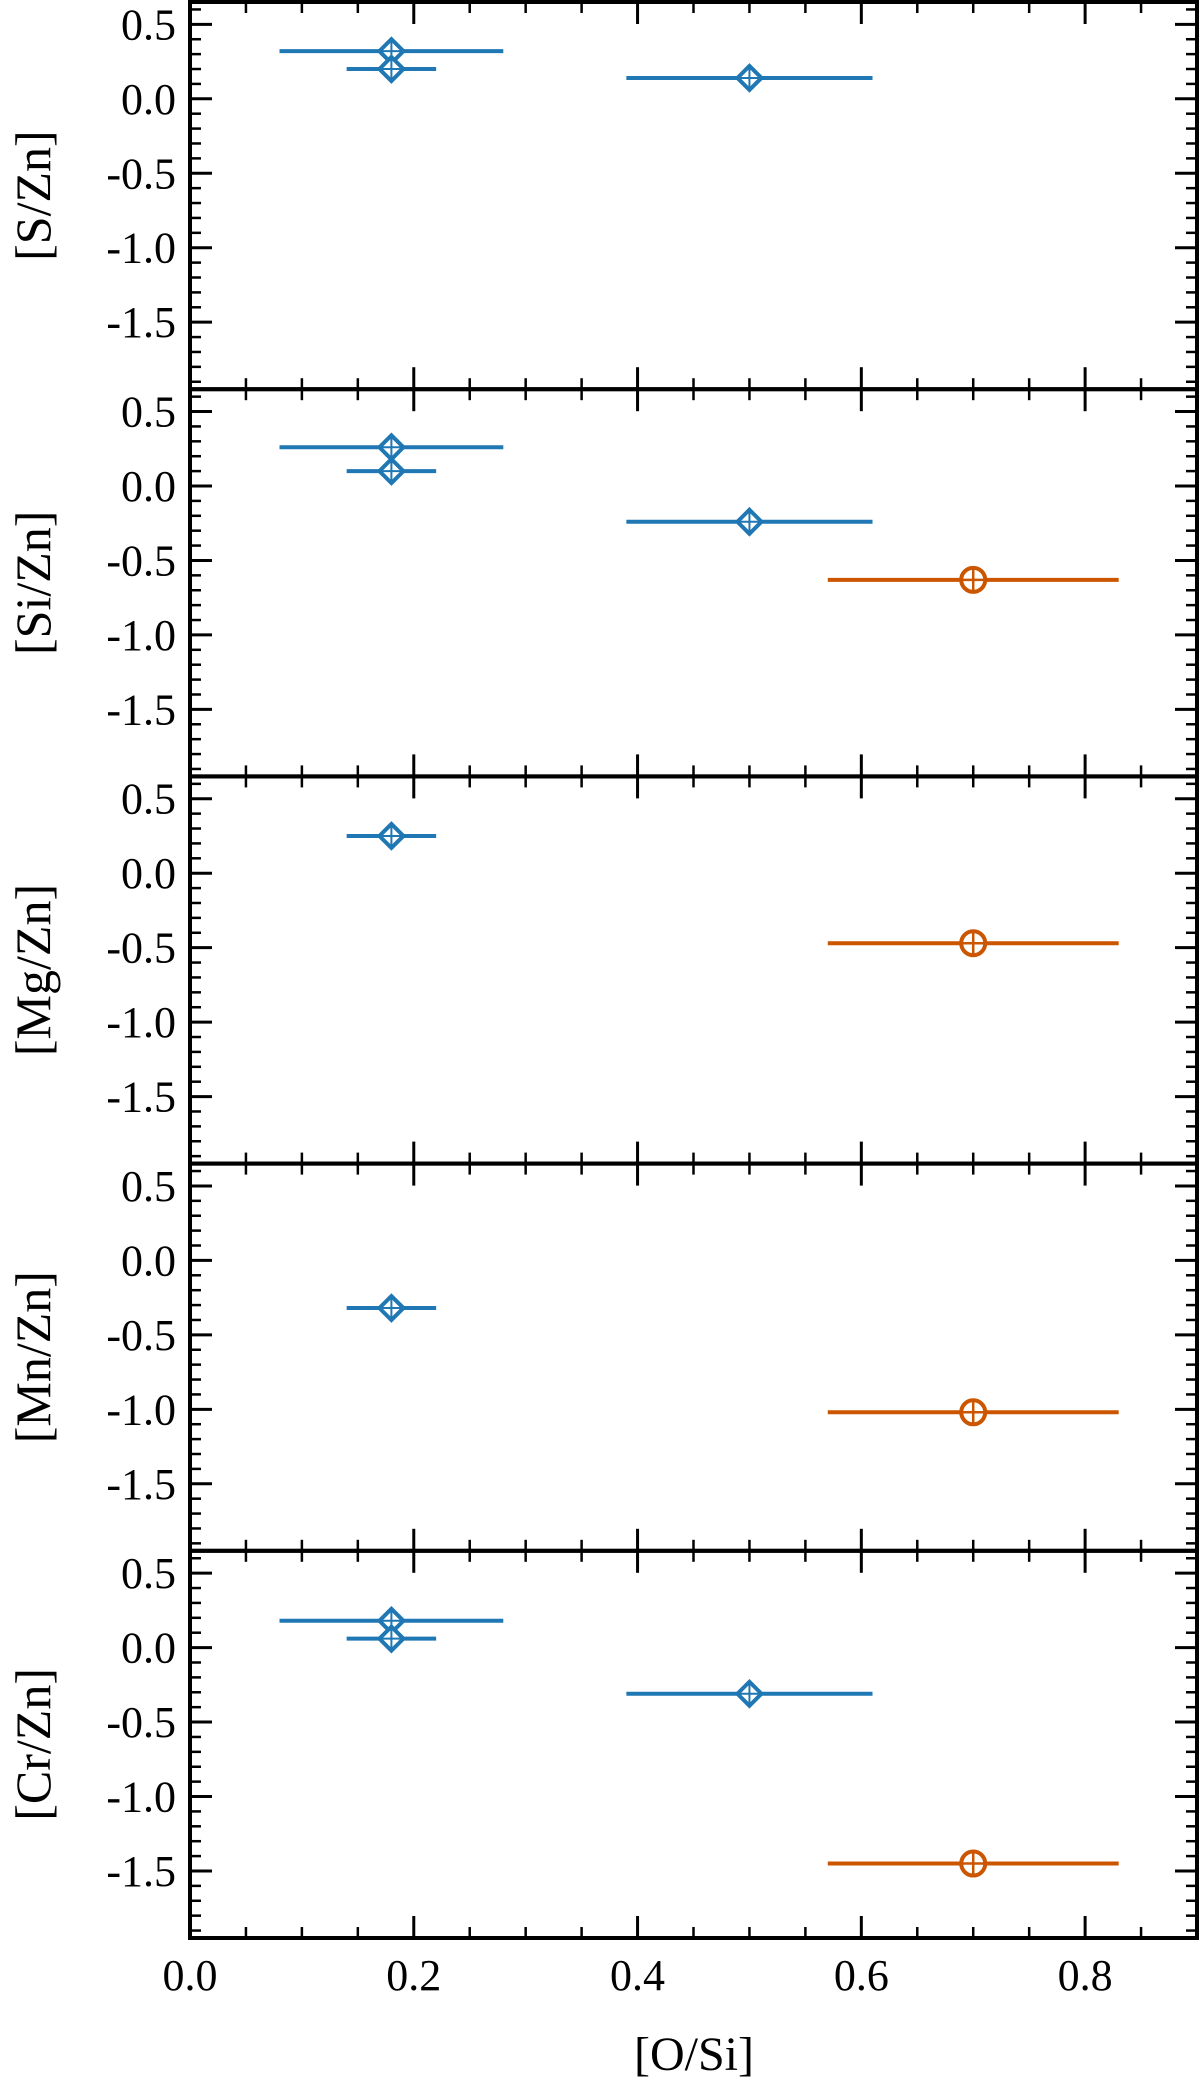  Describe the element at coordinates (33, 1357) in the screenshot. I see `y-axis-label: [Mn/Zn]` at that location.